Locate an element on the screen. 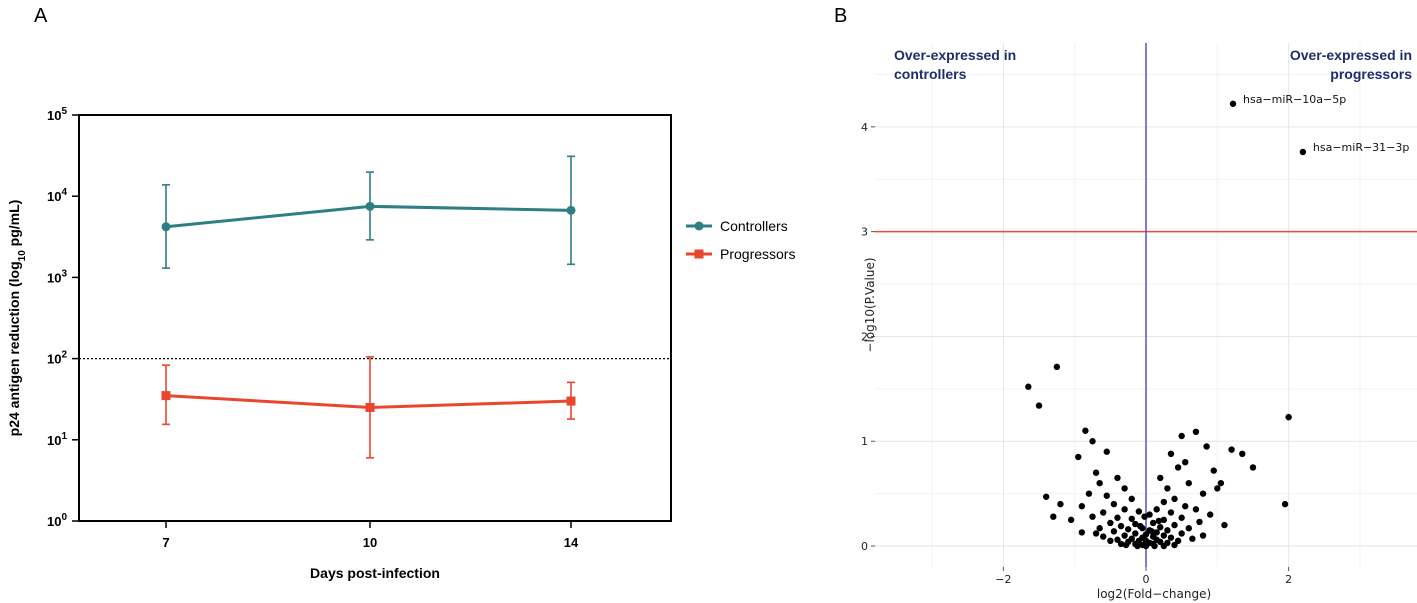 The height and width of the screenshot is (603, 1417). panel-b-y-tick-label: 0 is located at coordinates (864, 546).